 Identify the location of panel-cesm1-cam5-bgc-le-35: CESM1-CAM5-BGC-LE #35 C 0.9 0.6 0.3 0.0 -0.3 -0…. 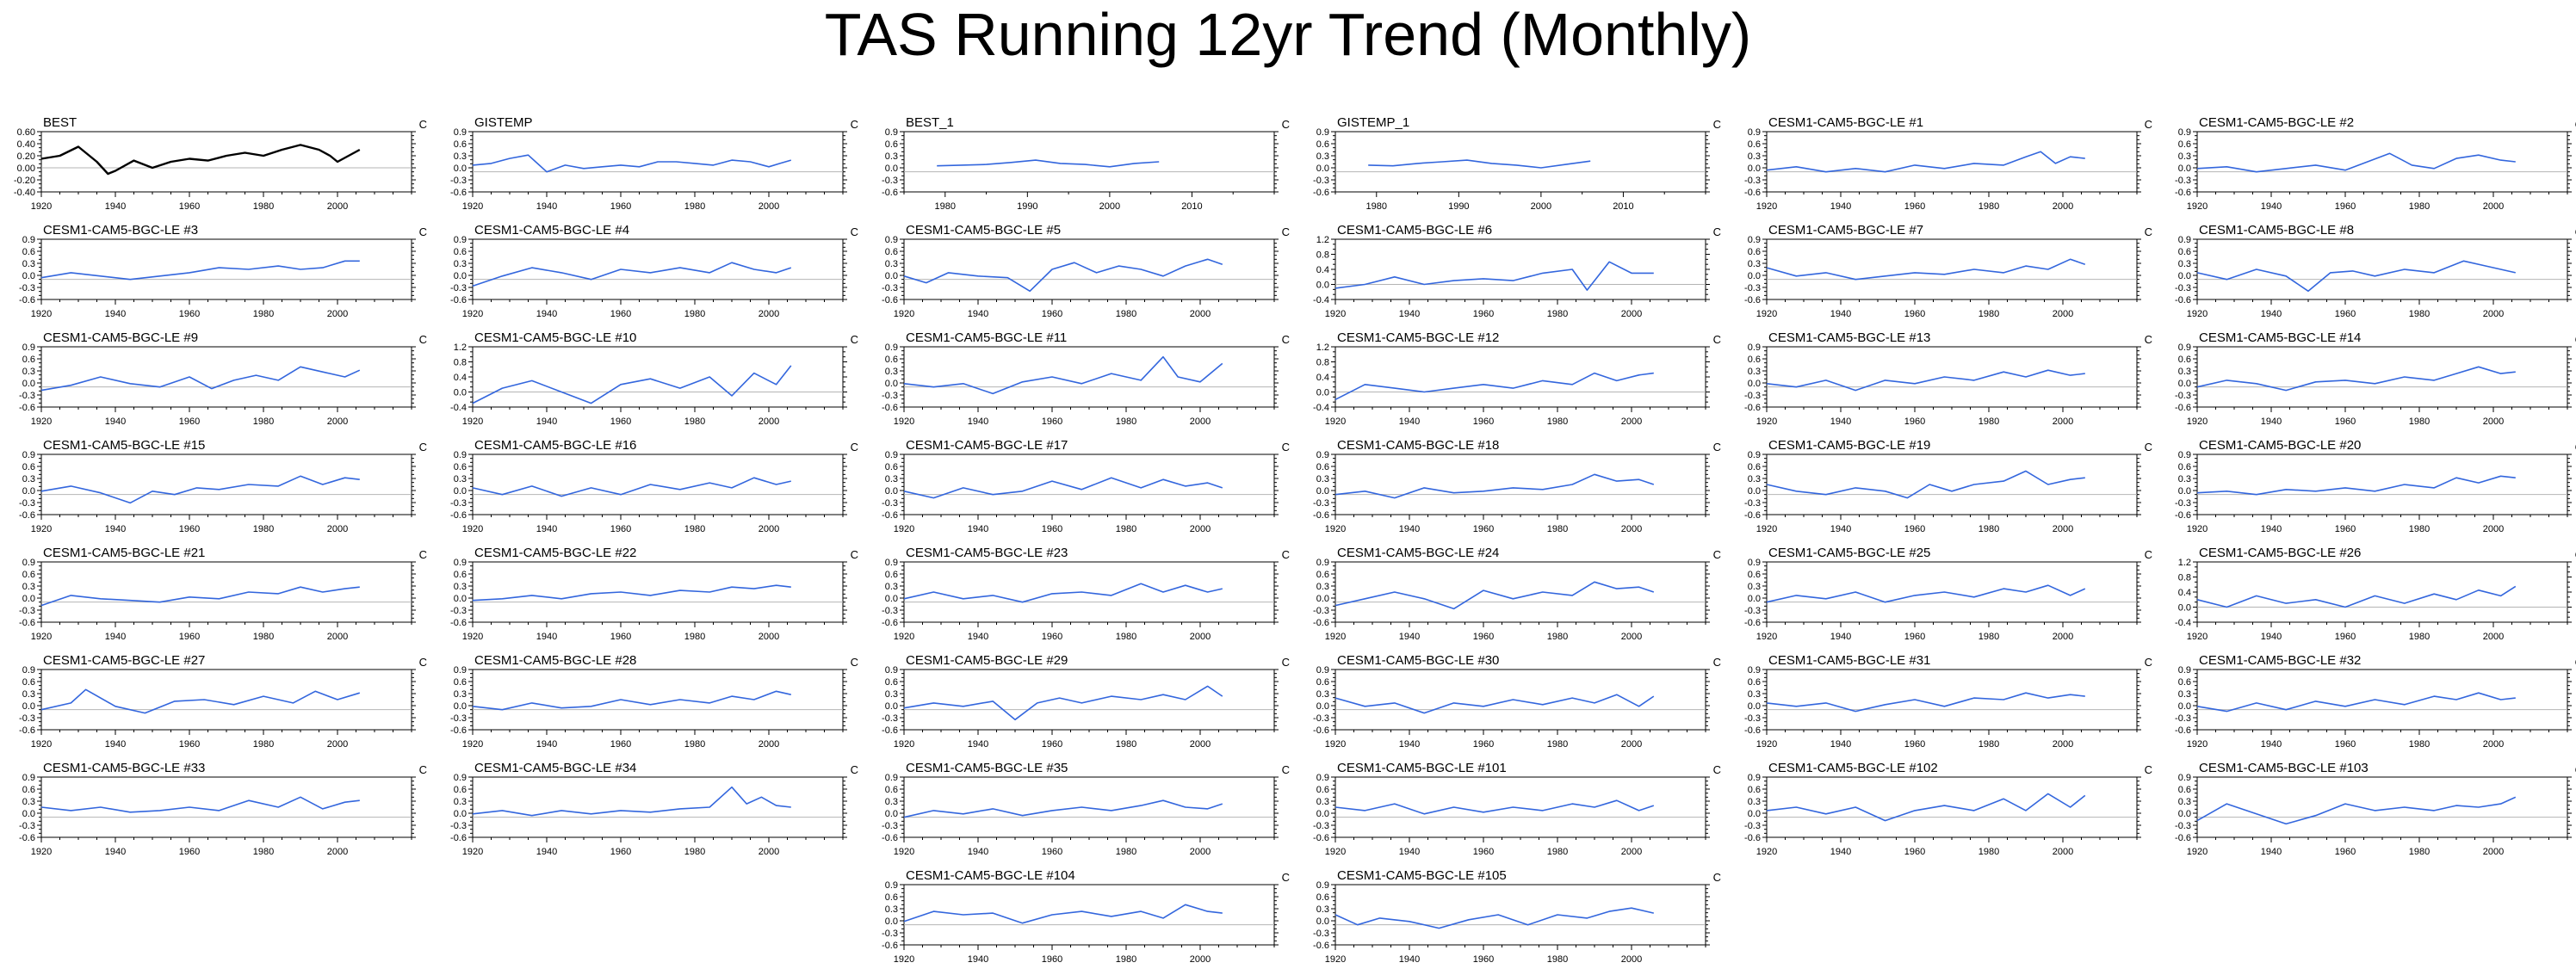
(1086, 809).